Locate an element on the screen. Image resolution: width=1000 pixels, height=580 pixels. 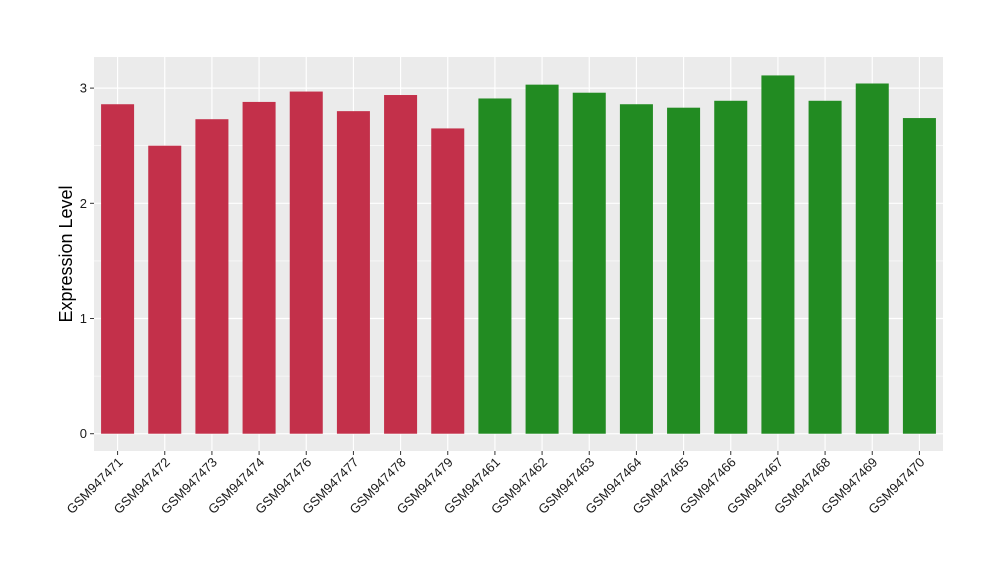
y-axis-title: Expression Level is located at coordinates (66, 253).